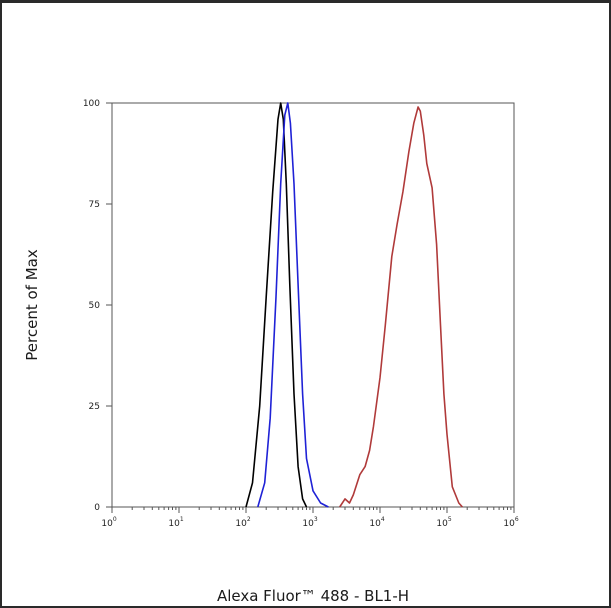 Image resolution: width=611 pixels, height=608 pixels. Describe the element at coordinates (97, 508) in the screenshot. I see `y-tick-label: 0` at that location.